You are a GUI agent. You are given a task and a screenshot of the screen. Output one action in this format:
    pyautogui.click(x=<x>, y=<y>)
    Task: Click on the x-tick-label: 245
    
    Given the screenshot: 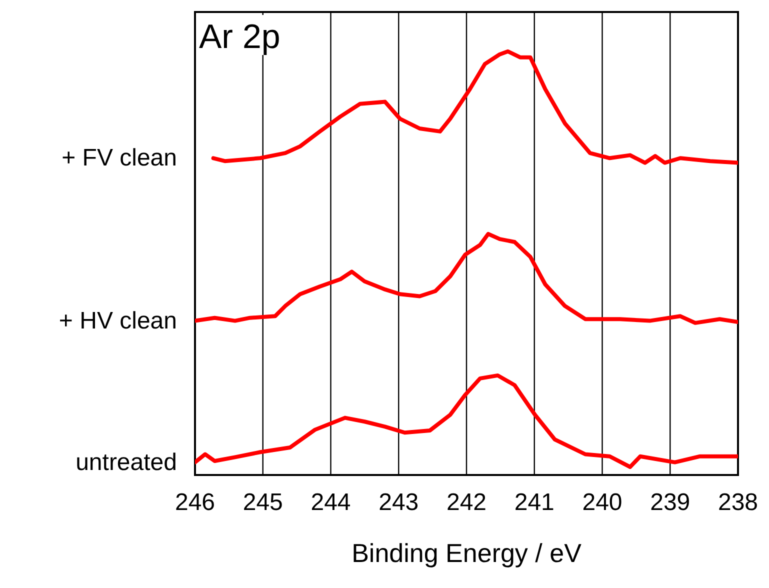 What is the action you would take?
    pyautogui.click(x=262, y=502)
    